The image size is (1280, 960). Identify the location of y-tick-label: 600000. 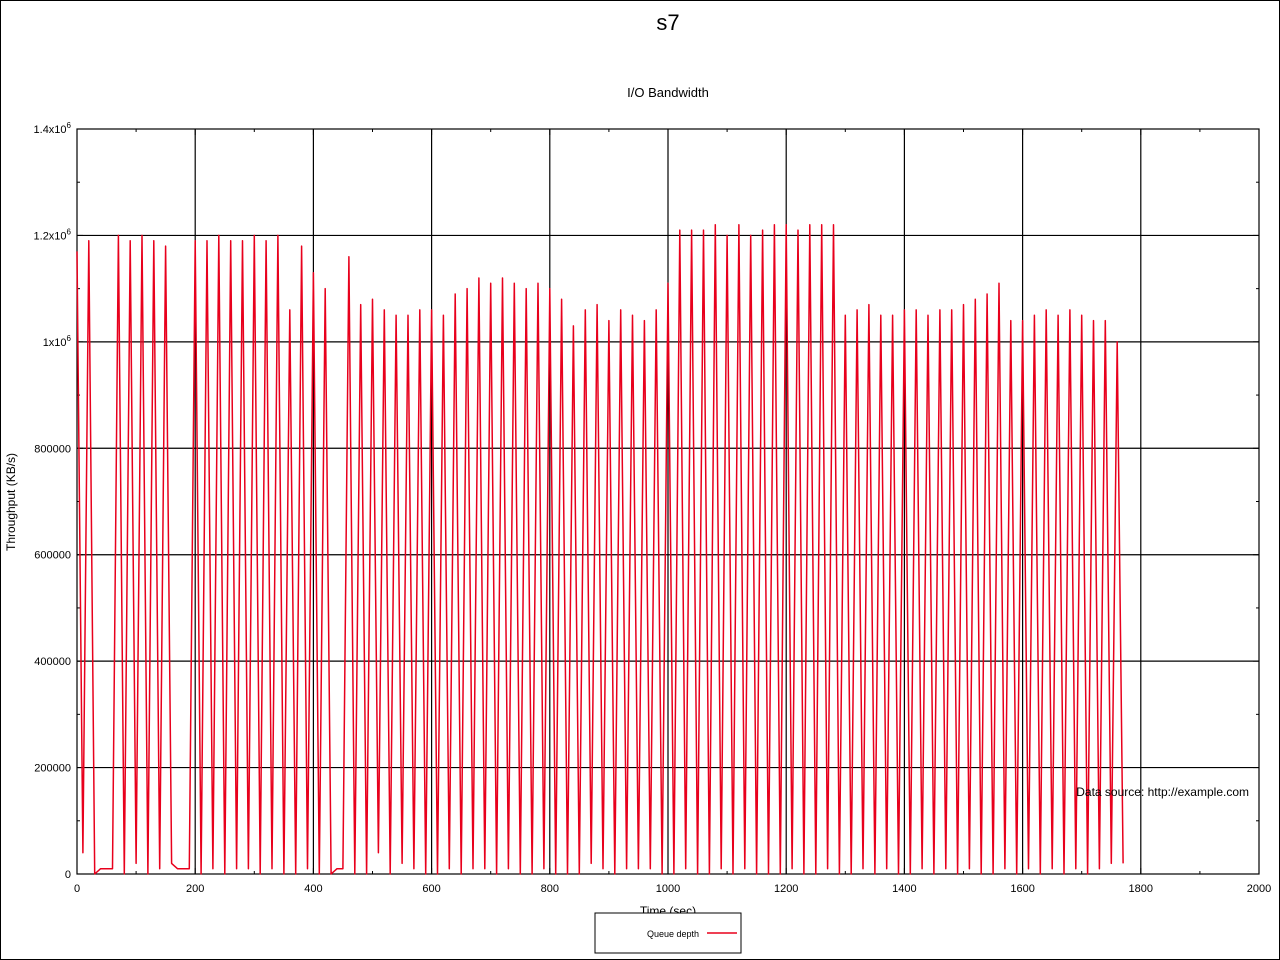
(52, 556).